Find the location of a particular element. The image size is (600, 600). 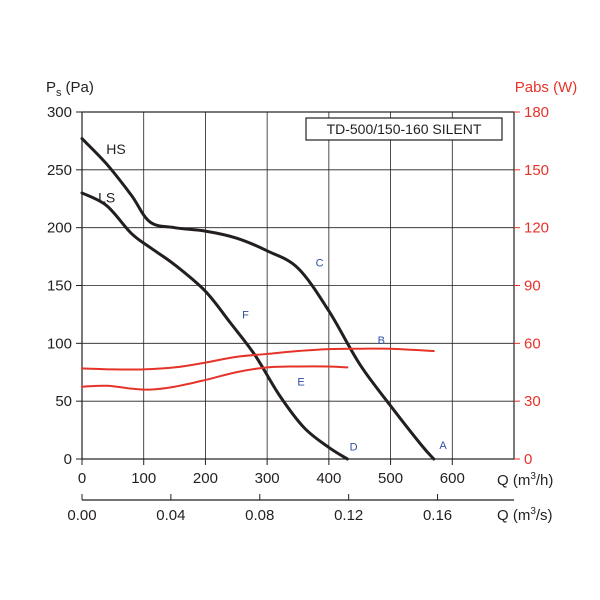

x-secondary-tick-label: 0.12 is located at coordinates (348, 515).